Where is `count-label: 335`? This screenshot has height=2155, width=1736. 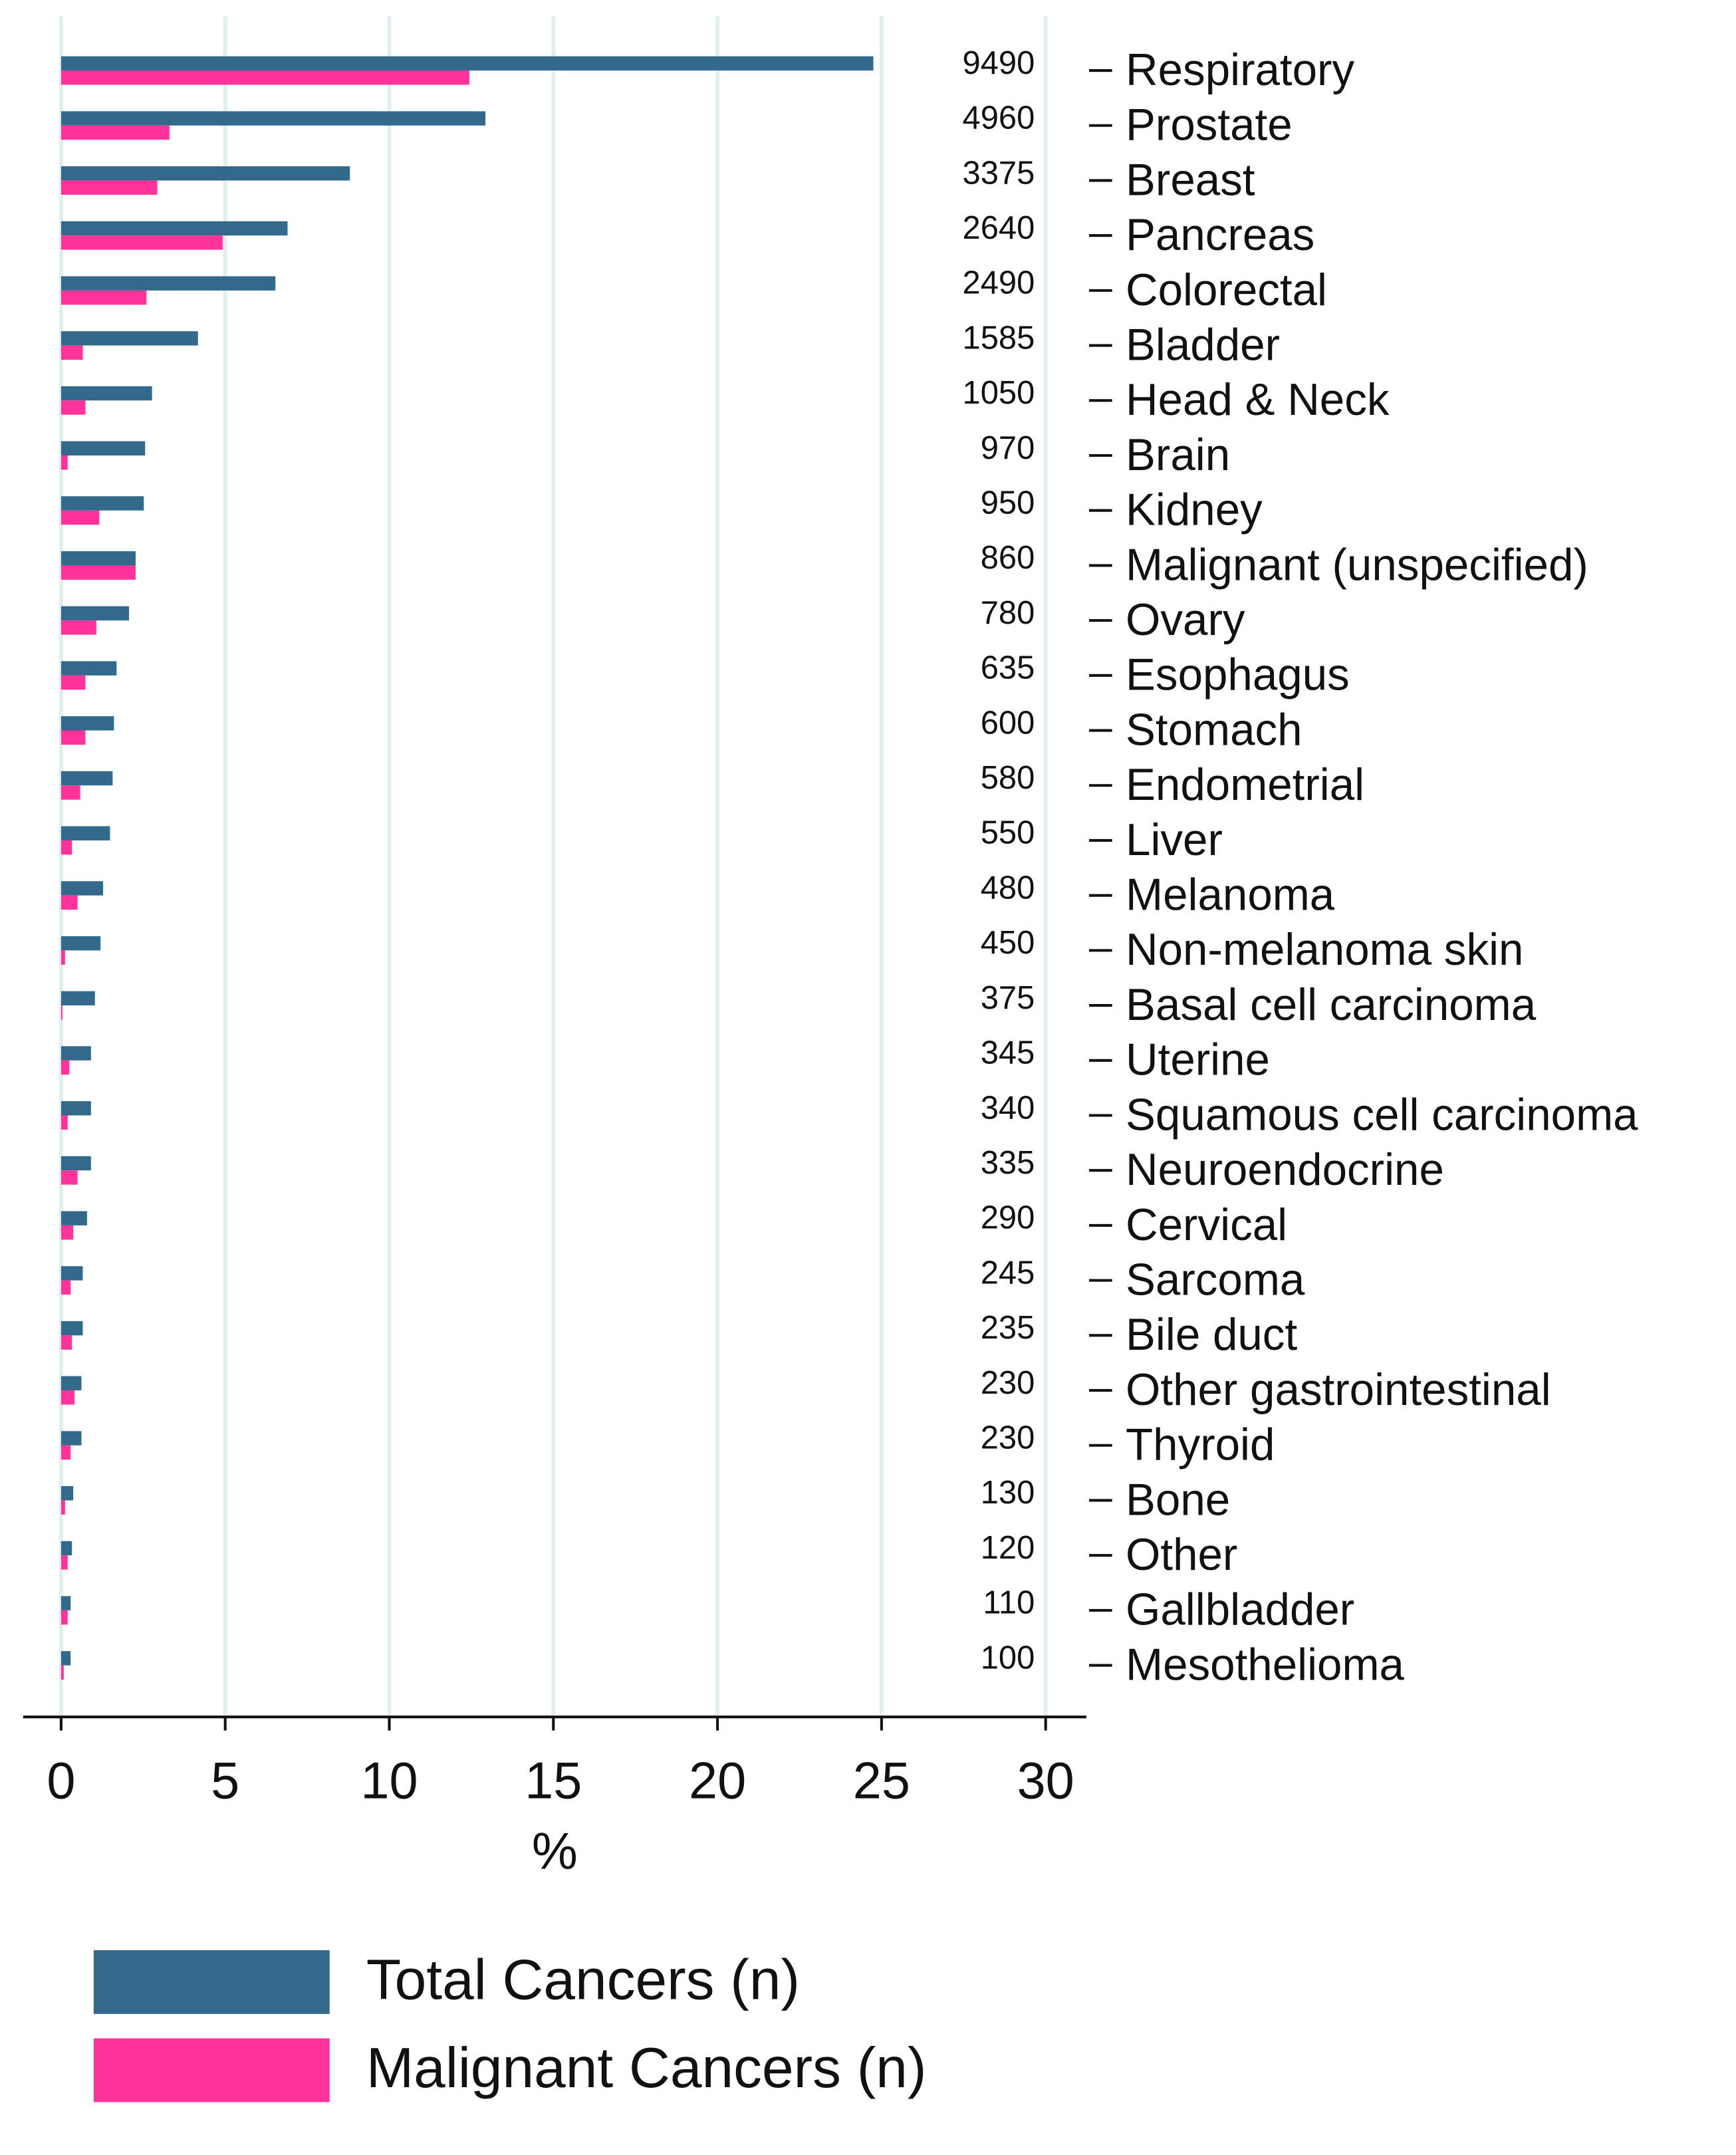
count-label: 335 is located at coordinates (1008, 1163).